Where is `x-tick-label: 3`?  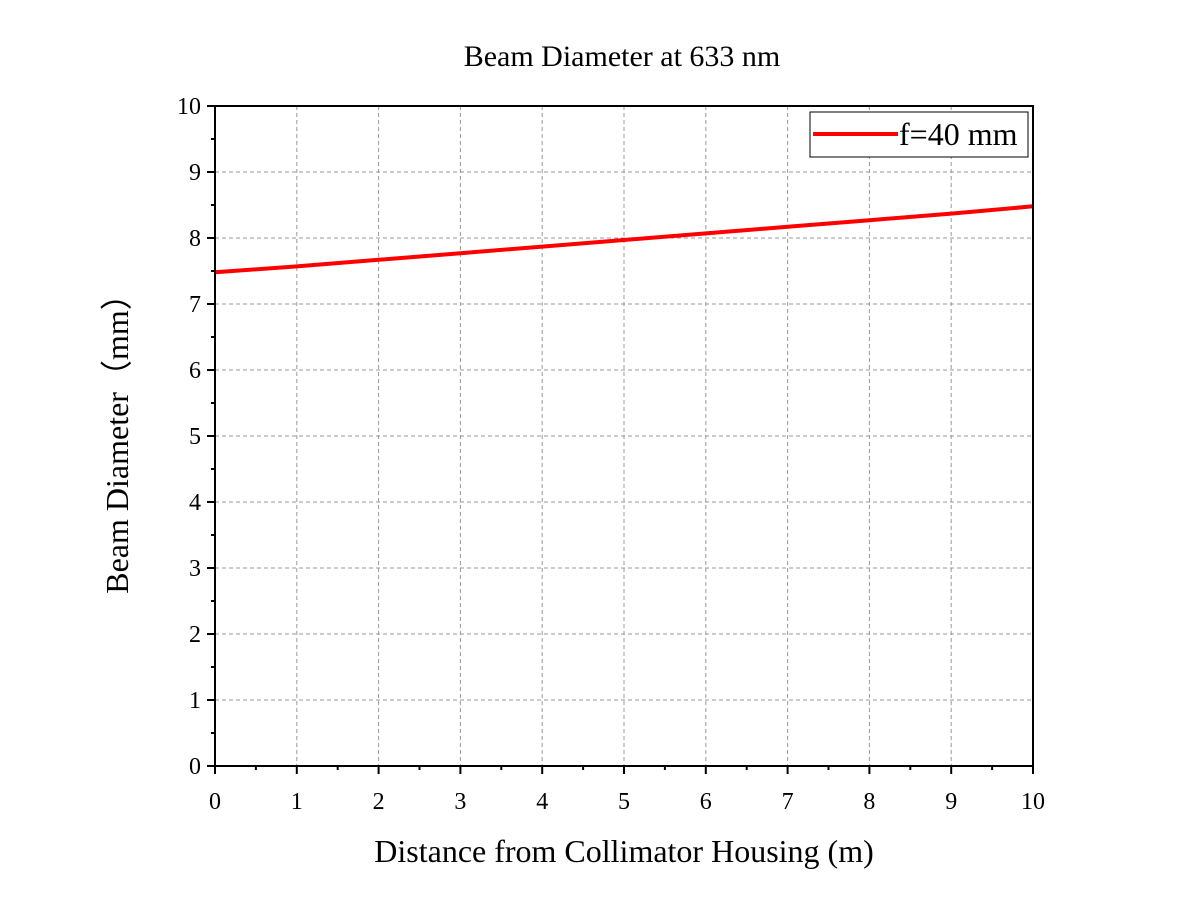 x-tick-label: 3 is located at coordinates (460, 802).